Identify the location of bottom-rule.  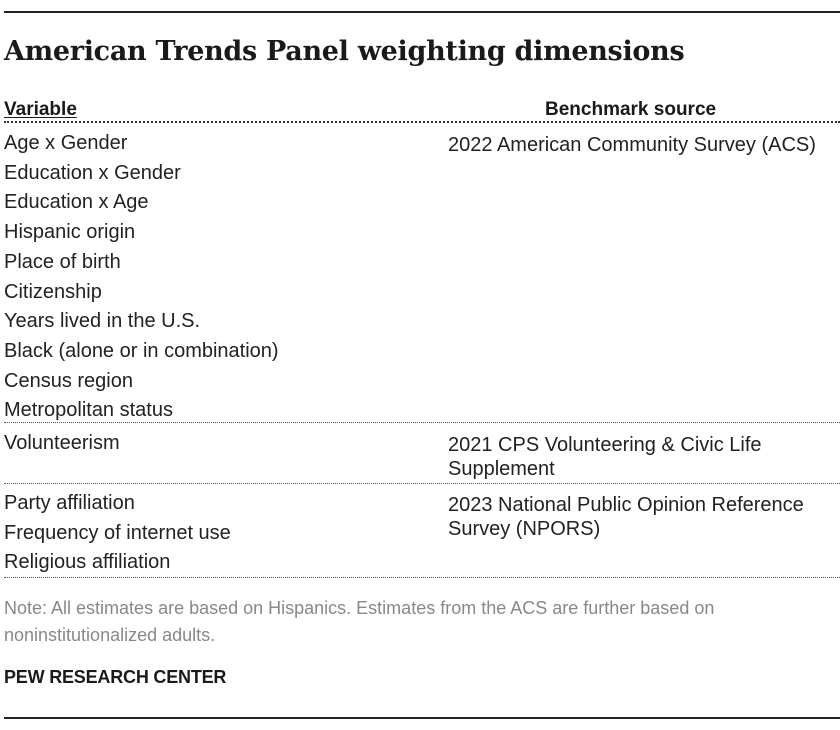
(422, 718).